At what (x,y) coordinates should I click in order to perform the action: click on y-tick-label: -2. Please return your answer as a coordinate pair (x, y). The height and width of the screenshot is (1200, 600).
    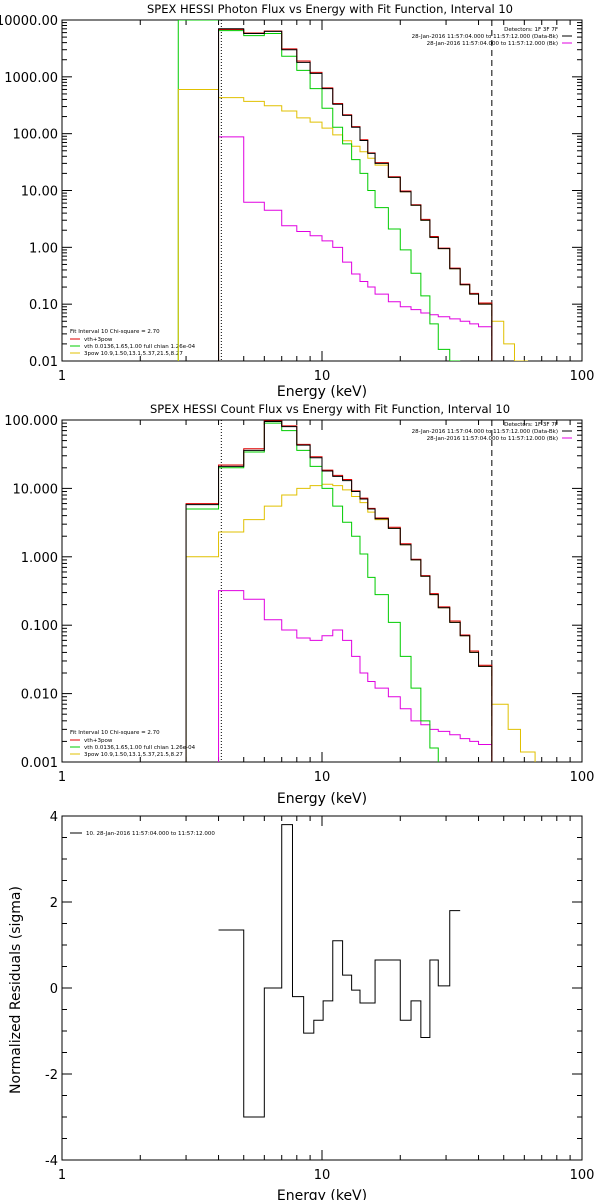
    Looking at the image, I should click on (51, 1075).